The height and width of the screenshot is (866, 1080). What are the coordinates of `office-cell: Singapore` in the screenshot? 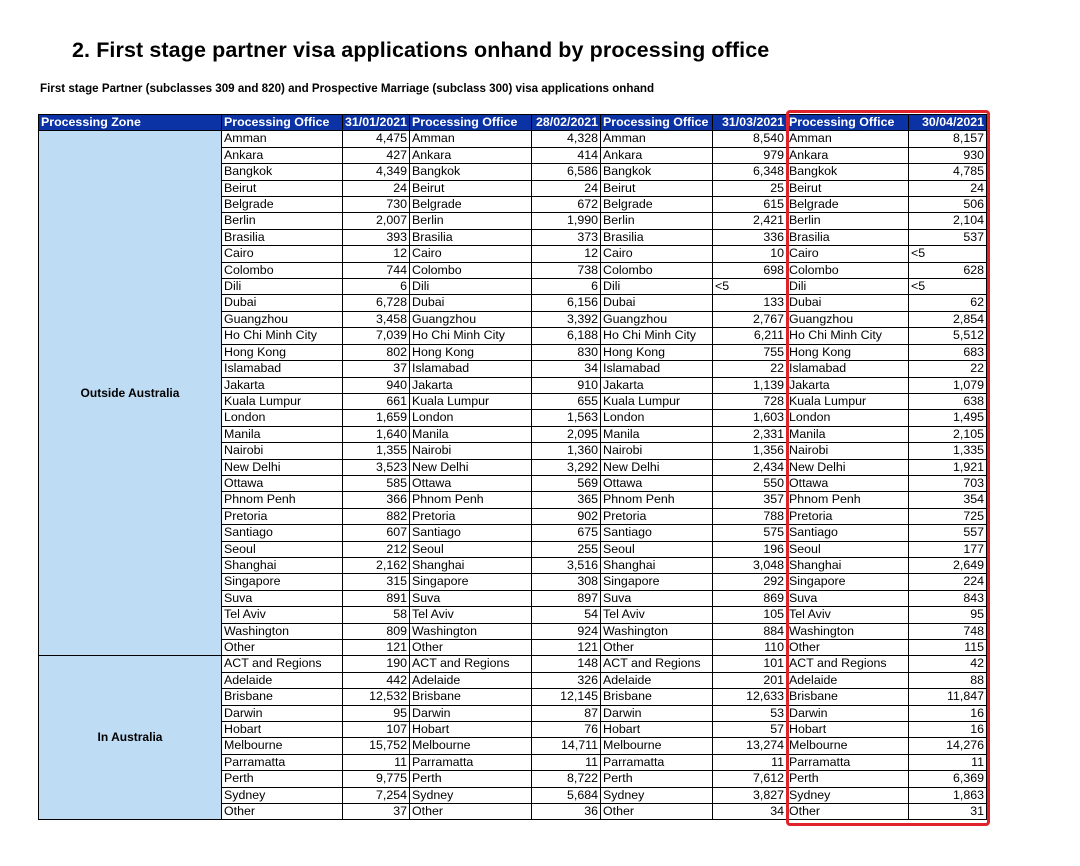 It's located at (848, 582).